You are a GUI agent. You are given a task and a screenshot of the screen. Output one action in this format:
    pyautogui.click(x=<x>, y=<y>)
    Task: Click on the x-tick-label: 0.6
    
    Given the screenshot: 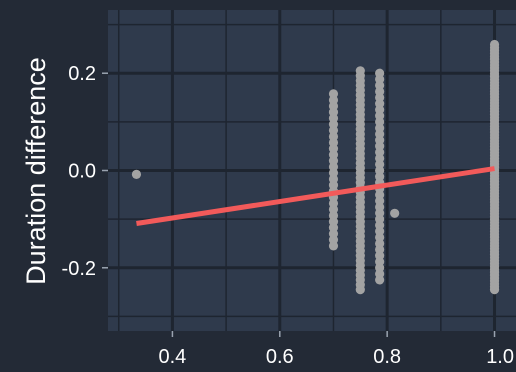 What is the action you would take?
    pyautogui.click(x=280, y=357)
    